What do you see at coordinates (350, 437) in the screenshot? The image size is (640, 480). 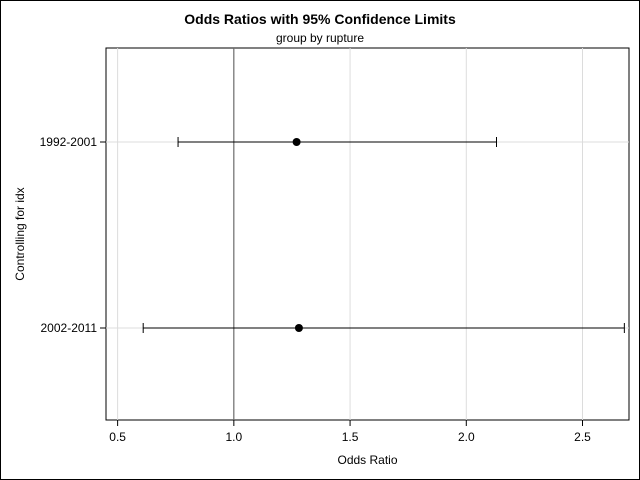 I see `x-tick-label: 1.5` at bounding box center [350, 437].